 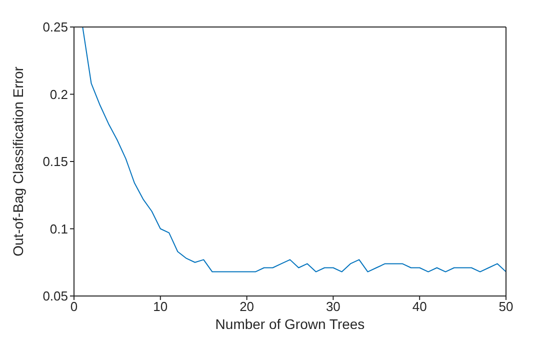 I want to click on y-axis-title: Out-of-Bag Classification Error, so click(x=18, y=161).